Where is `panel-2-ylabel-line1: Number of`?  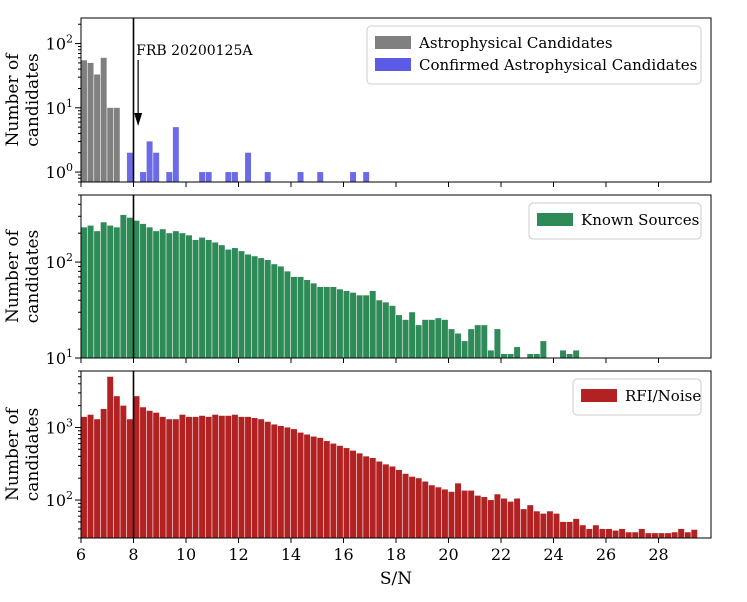 panel-2-ylabel-line1: Number of is located at coordinates (13, 453).